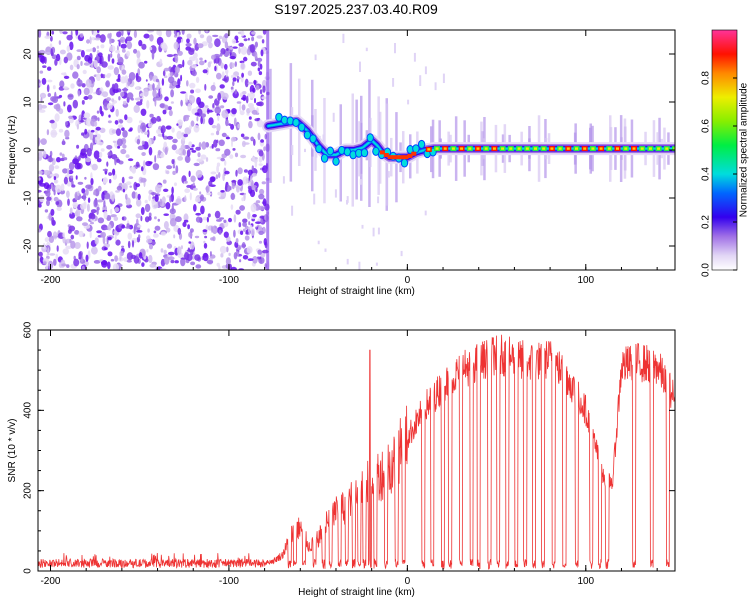 This screenshot has height=600, width=750. I want to click on colorbar-scale, so click(724, 150).